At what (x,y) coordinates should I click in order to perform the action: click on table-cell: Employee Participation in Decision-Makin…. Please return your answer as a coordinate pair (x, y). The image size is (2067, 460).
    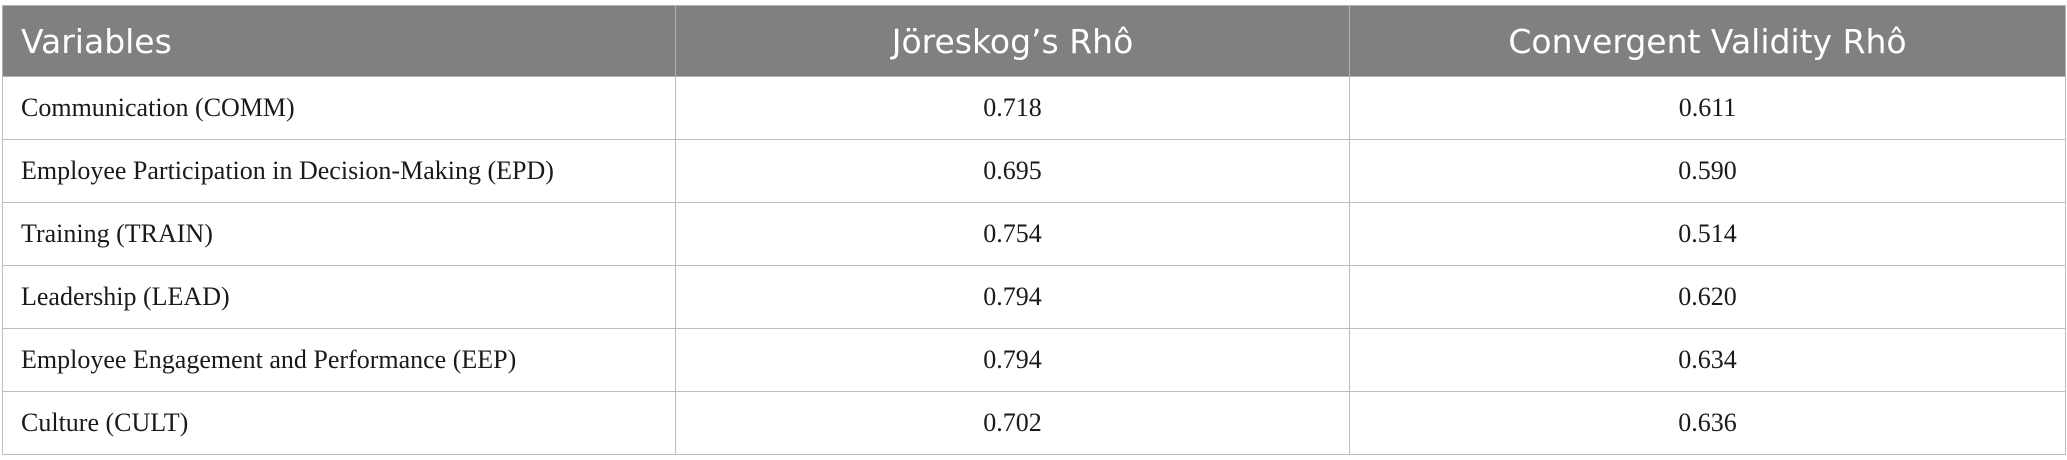
    Looking at the image, I should click on (339, 171).